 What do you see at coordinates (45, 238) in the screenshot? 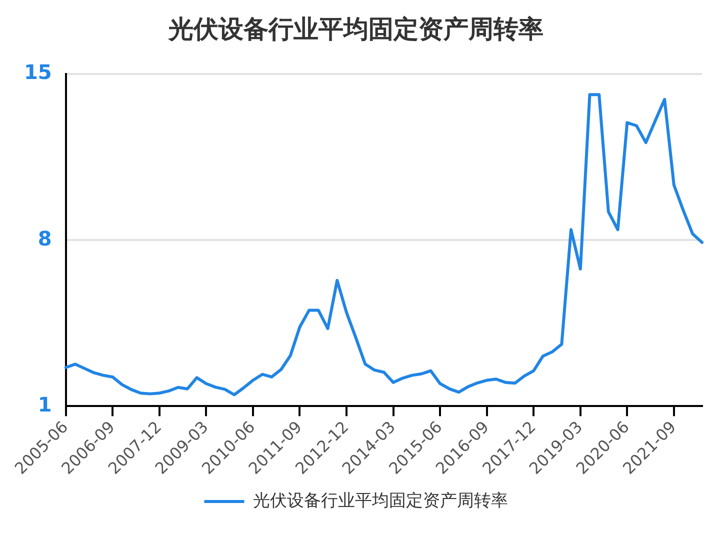
I see `y-tick-label: 8` at bounding box center [45, 238].